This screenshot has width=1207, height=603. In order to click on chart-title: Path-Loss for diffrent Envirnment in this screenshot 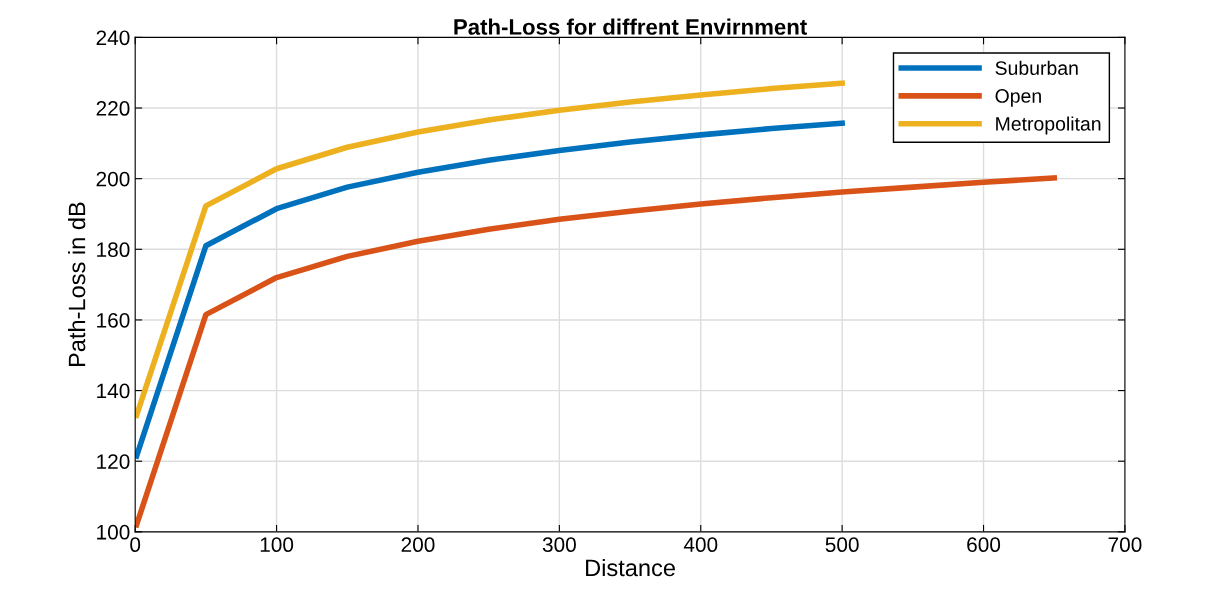, I will do `click(630, 26)`.